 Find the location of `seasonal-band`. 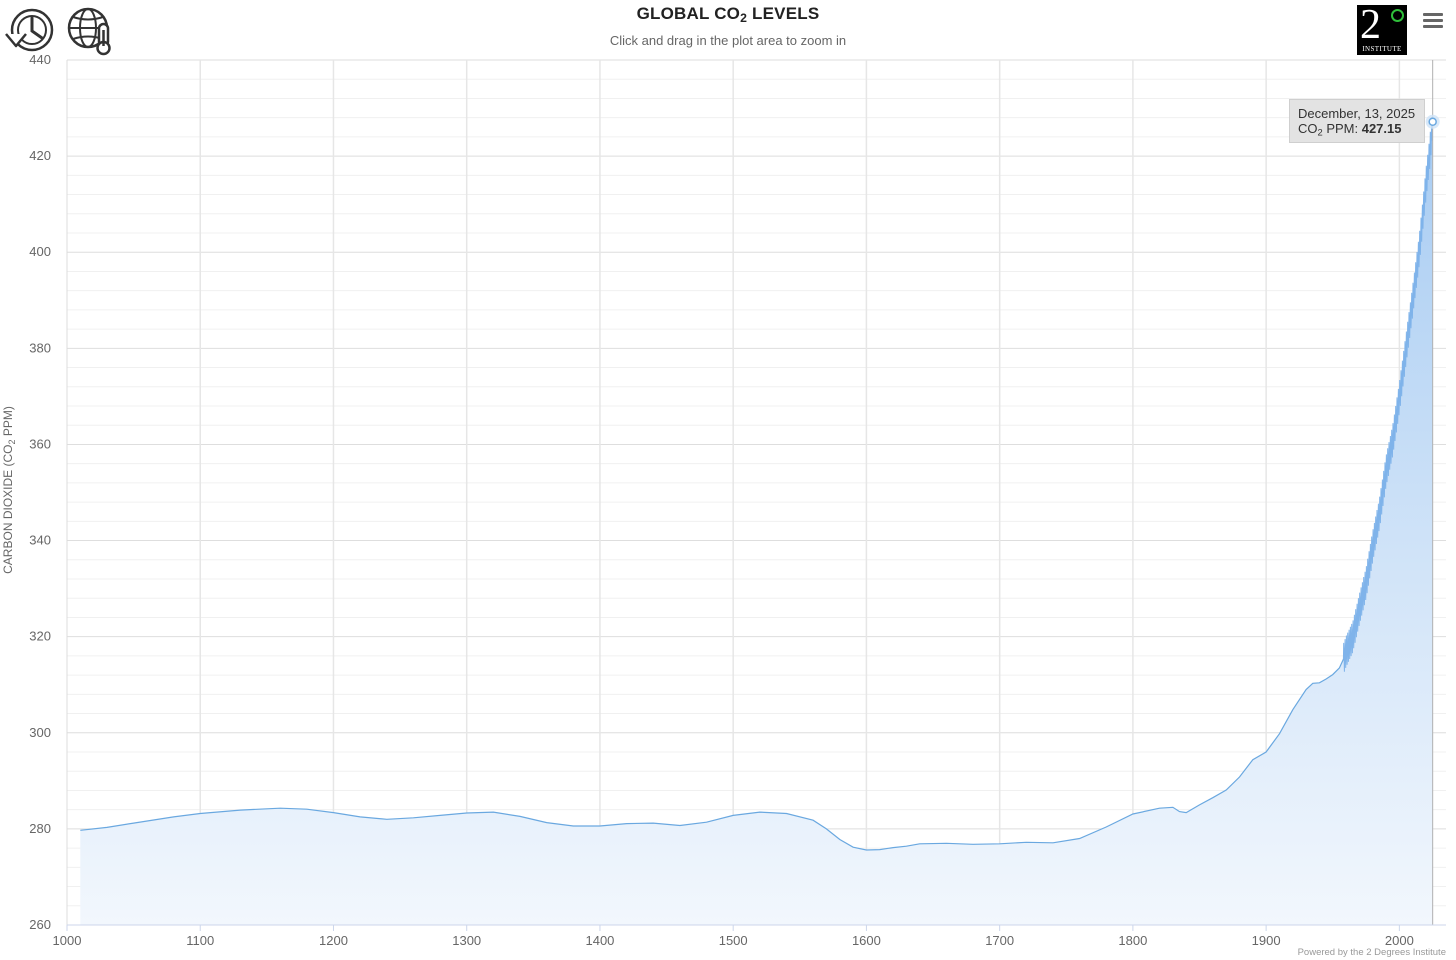

seasonal-band is located at coordinates (1388, 394).